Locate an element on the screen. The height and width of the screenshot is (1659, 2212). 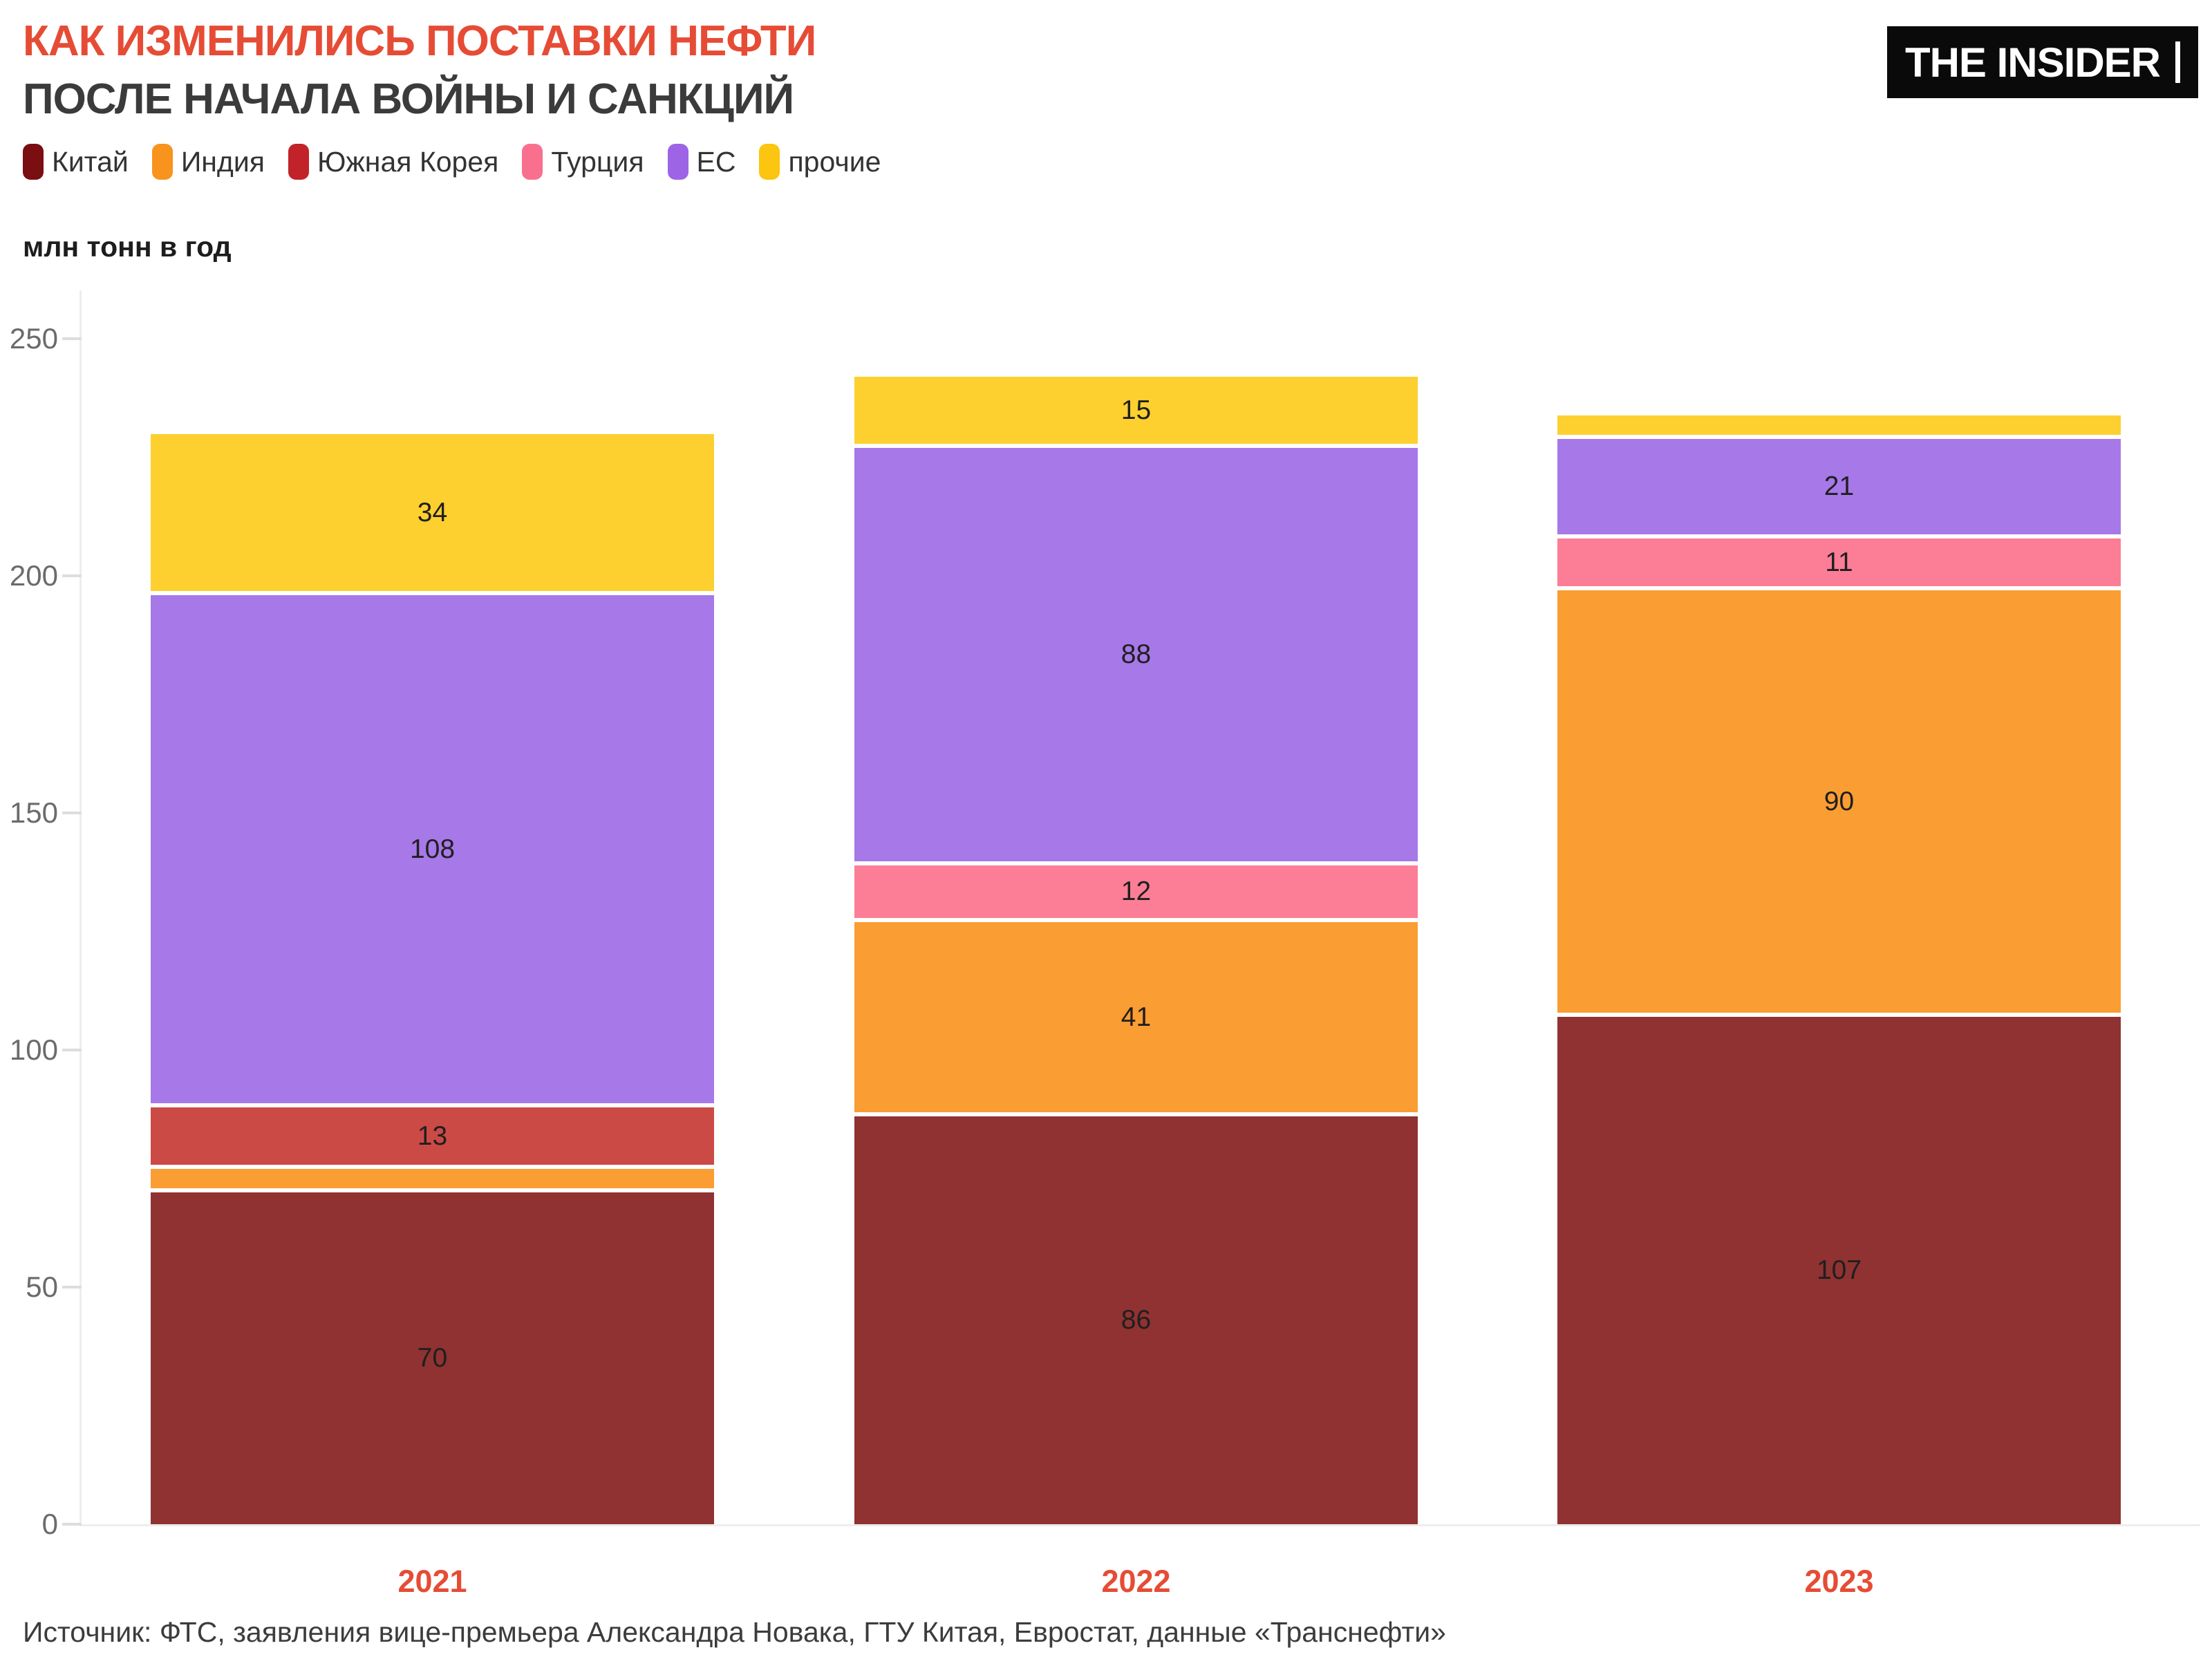
legend-item-Индия: Индия is located at coordinates (208, 162).